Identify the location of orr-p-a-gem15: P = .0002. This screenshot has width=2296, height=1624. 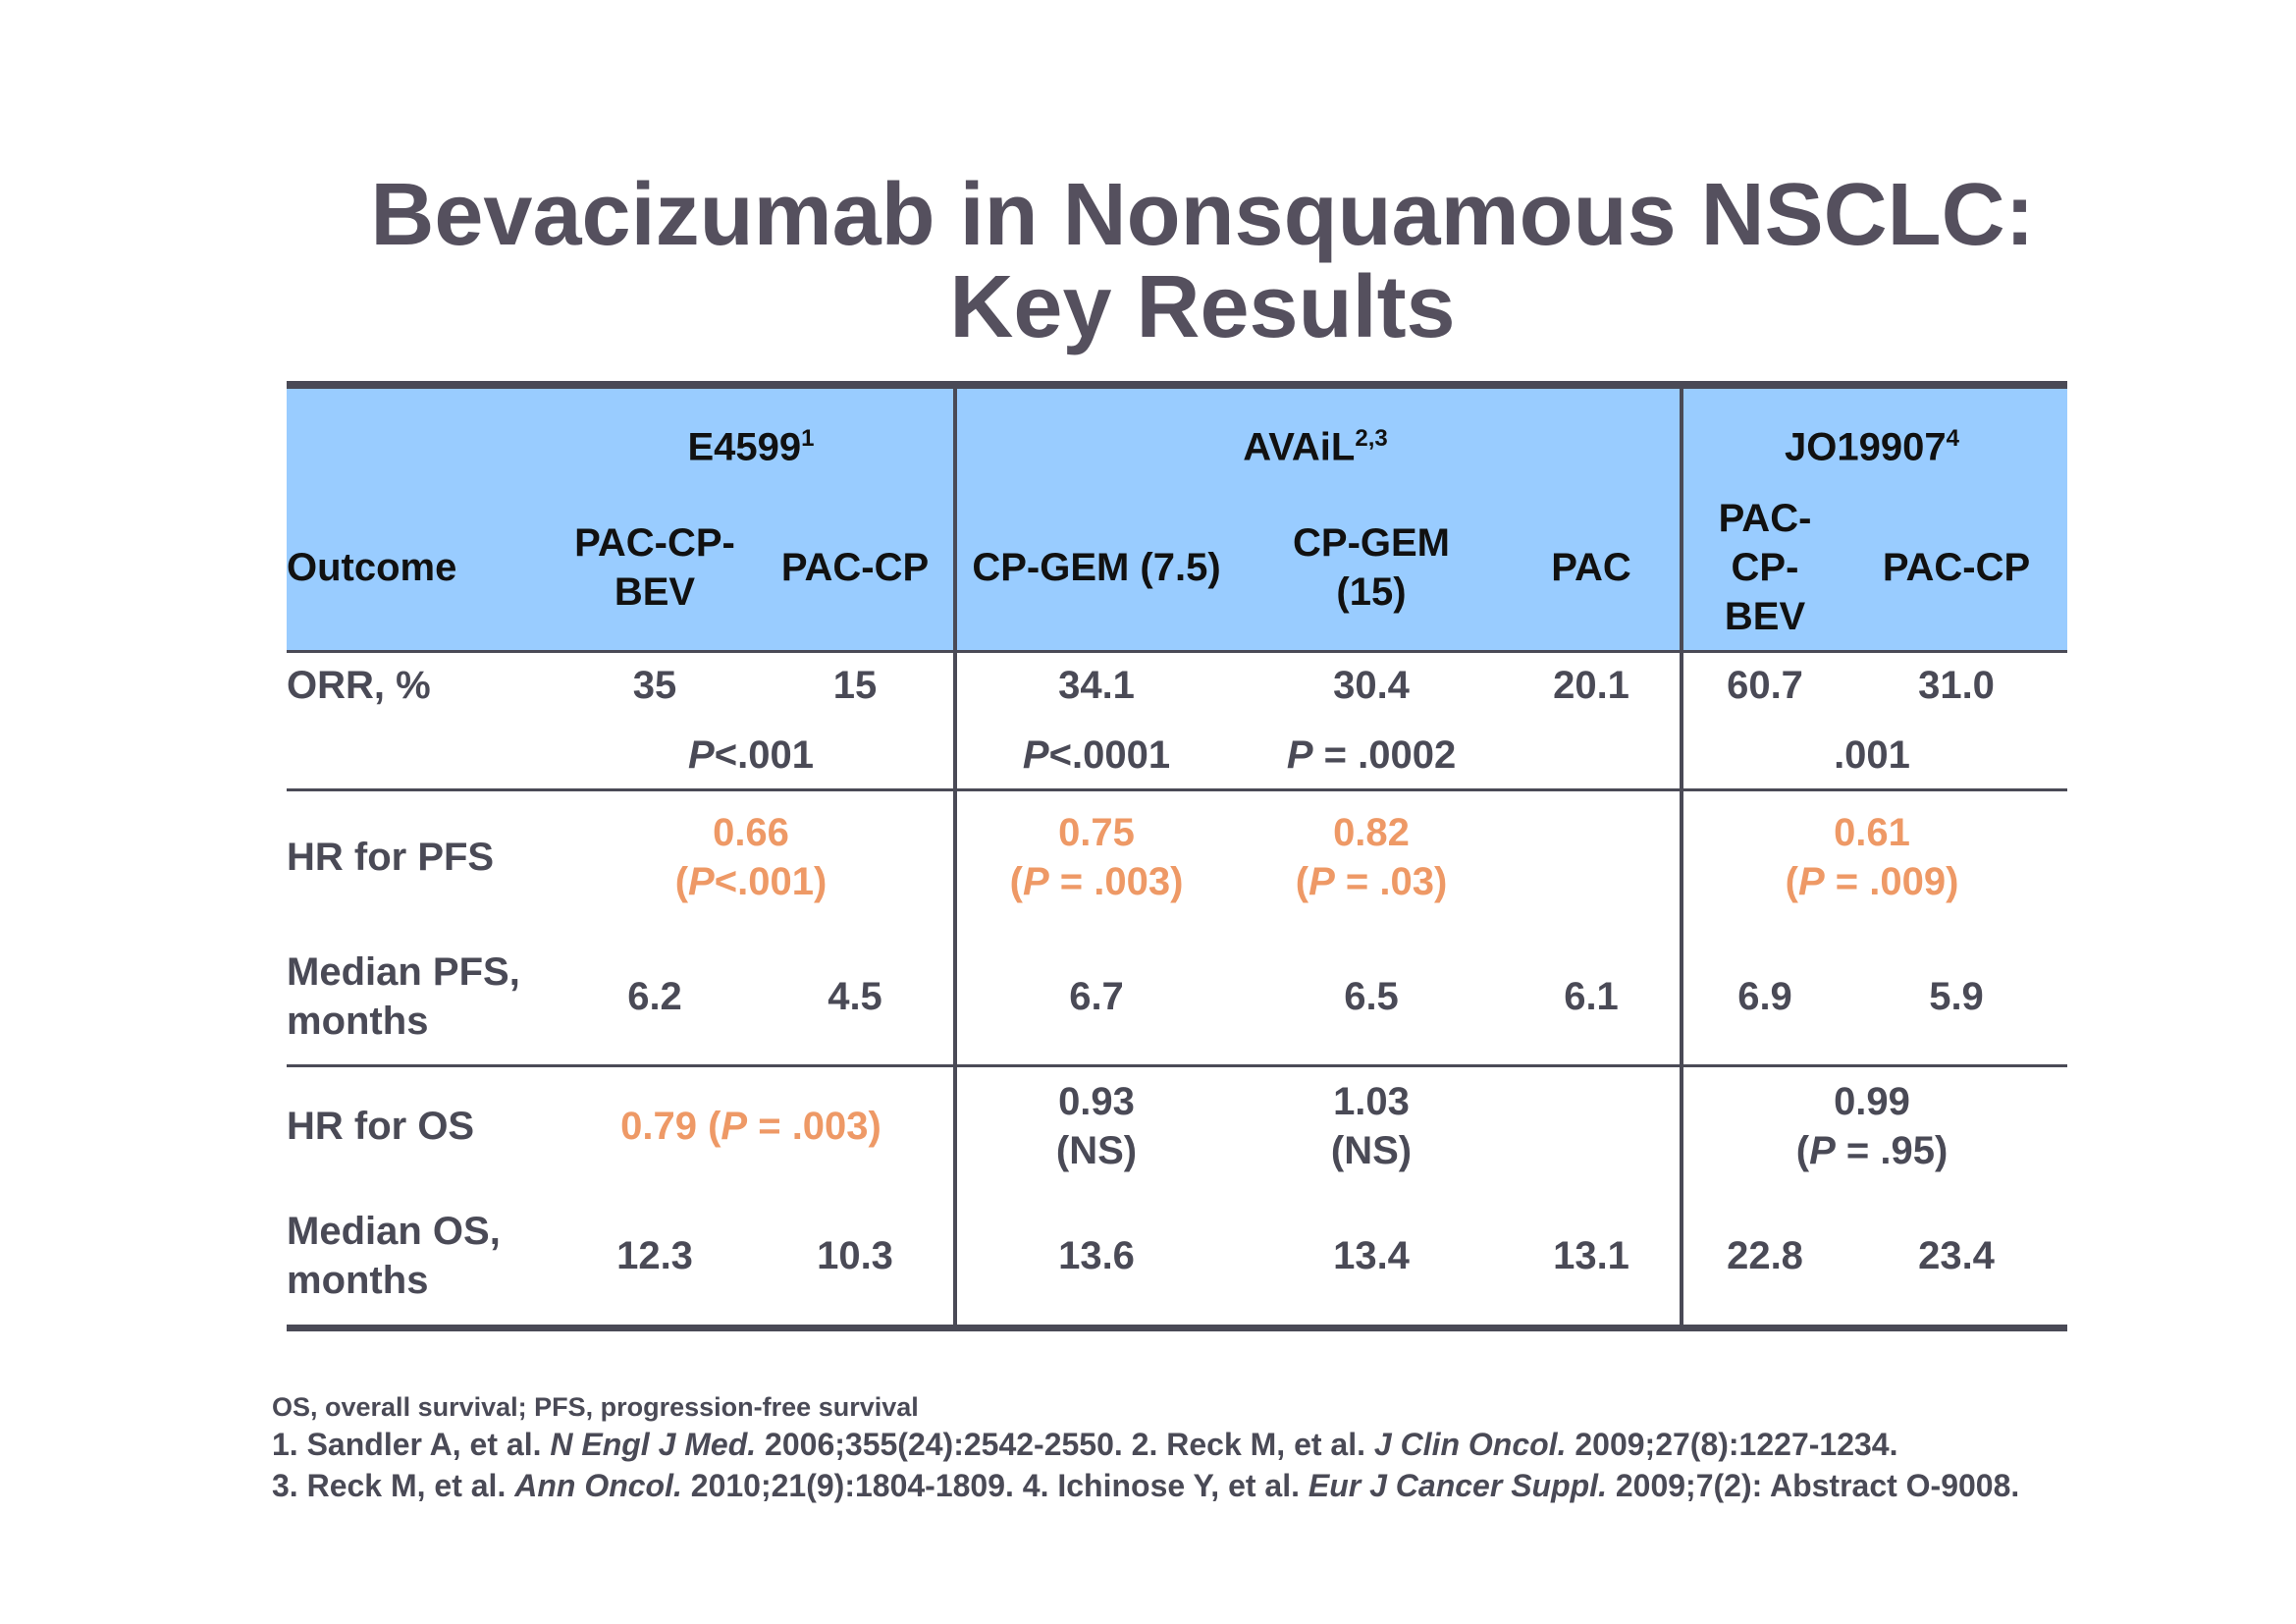
(1371, 755).